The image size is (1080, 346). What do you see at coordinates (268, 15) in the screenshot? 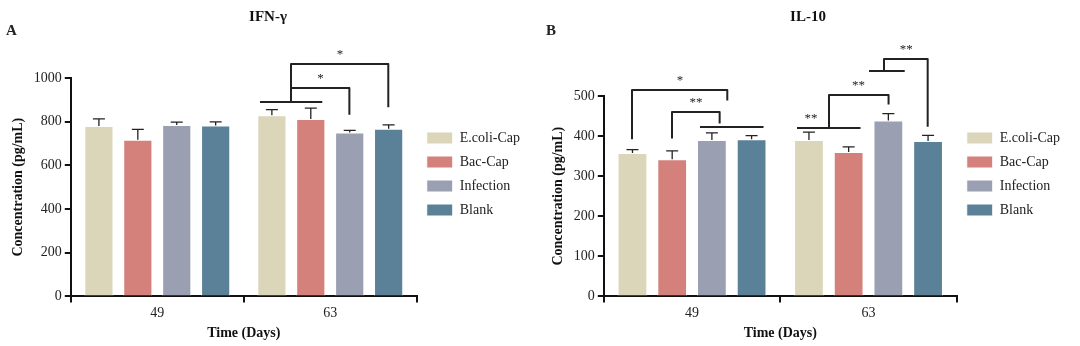
I see `chart-title: IFN-γ` at bounding box center [268, 15].